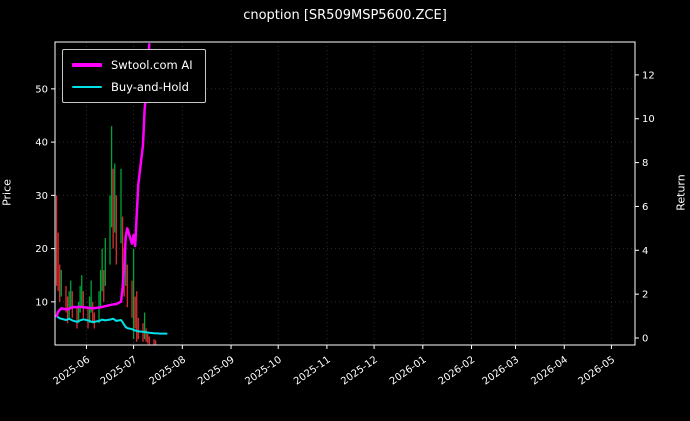 This screenshot has width=690, height=421. What do you see at coordinates (87, 87) in the screenshot?
I see `legend-line-swatch-cyan` at bounding box center [87, 87].